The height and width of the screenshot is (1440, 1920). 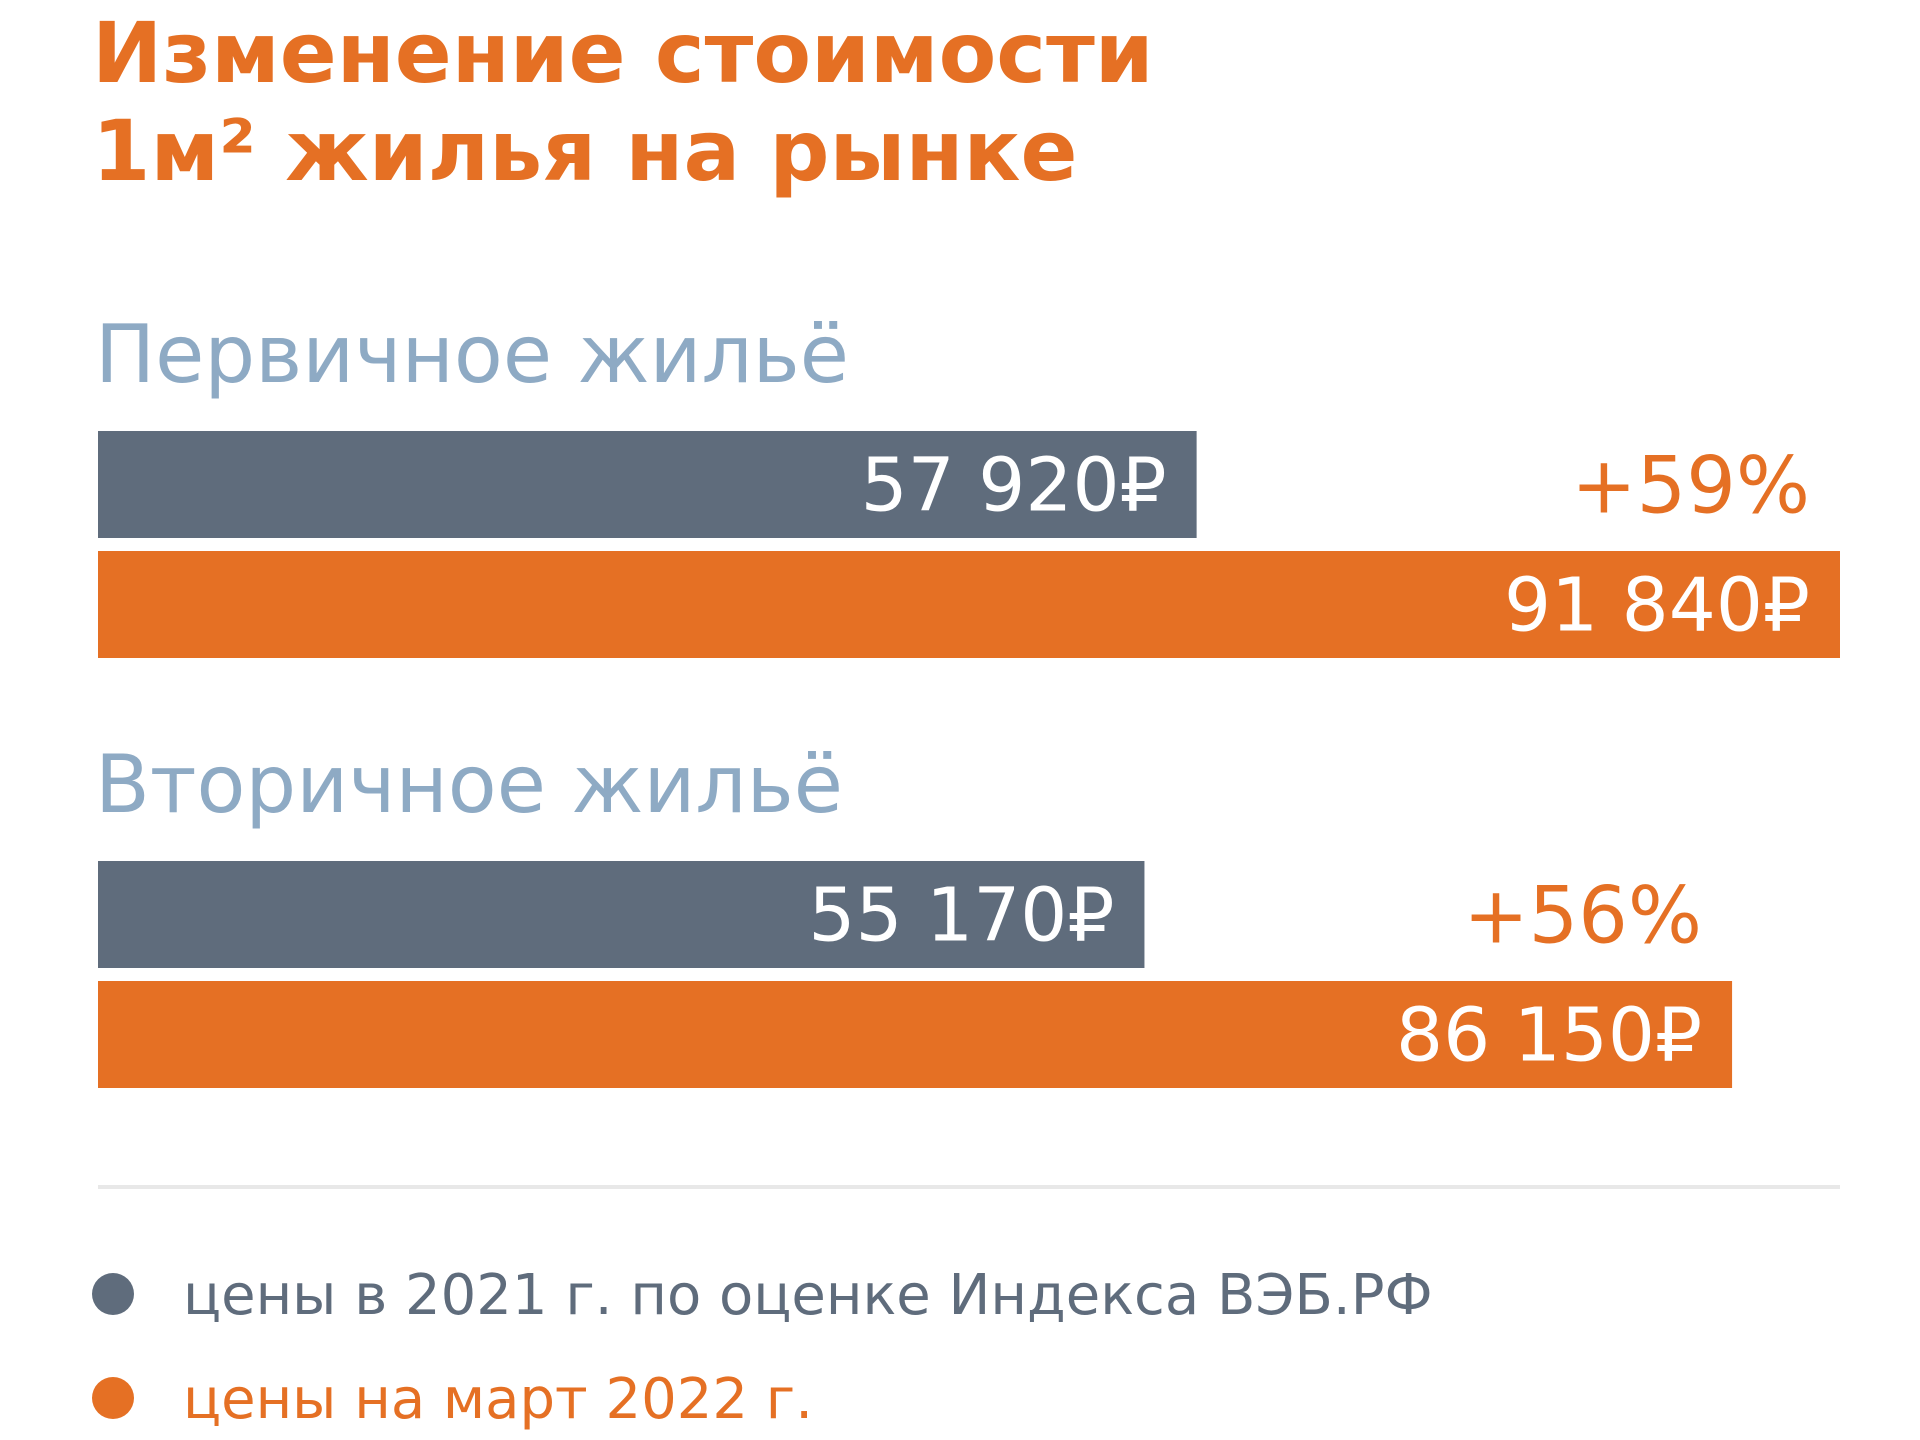 What do you see at coordinates (469, 784) in the screenshot?
I see `category-label: Вторичное жильё` at bounding box center [469, 784].